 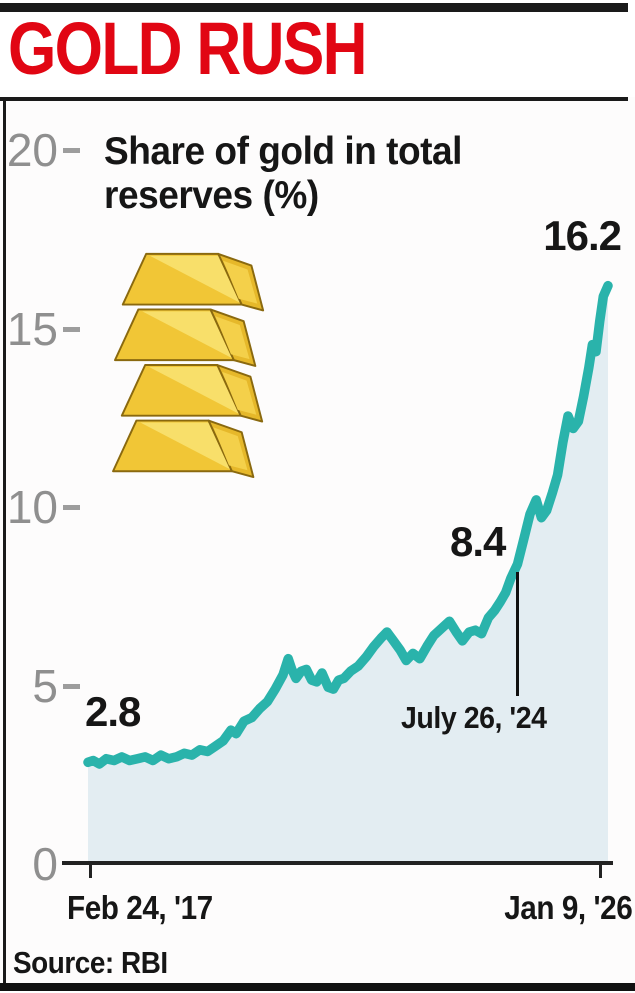 What do you see at coordinates (32, 150) in the screenshot?
I see `y-axis-tick-label: 20` at bounding box center [32, 150].